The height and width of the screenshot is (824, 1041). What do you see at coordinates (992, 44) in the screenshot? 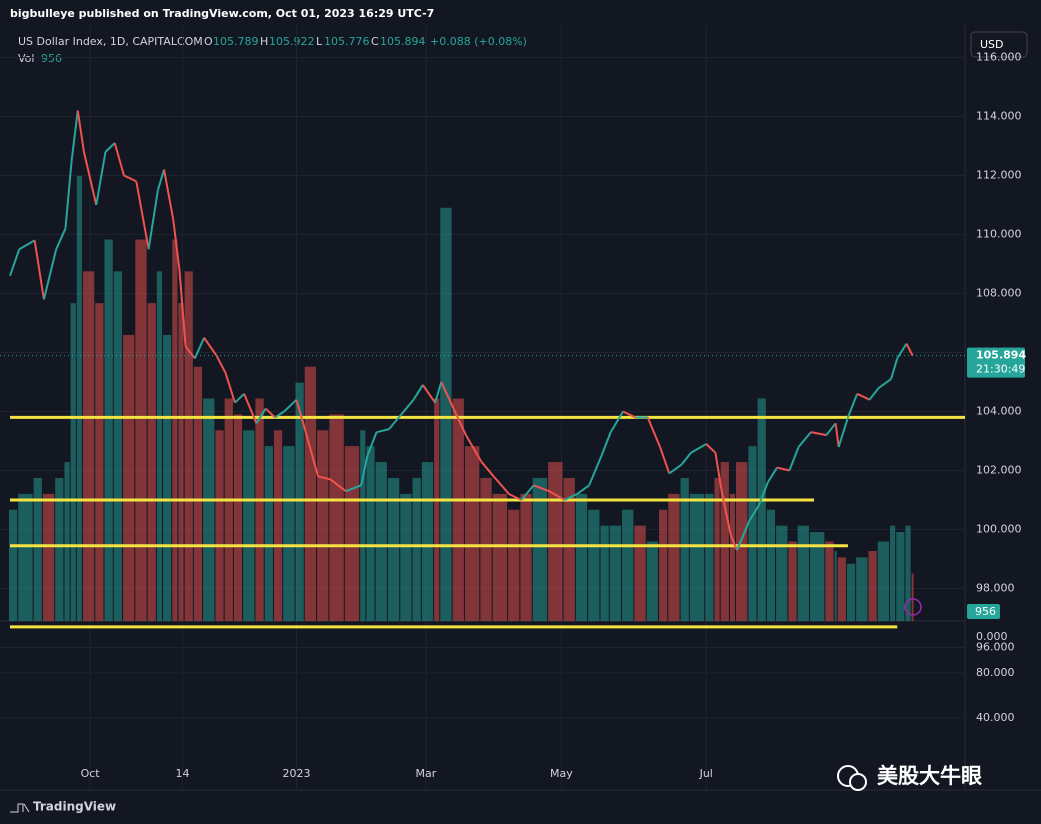
I see `currency: USD` at bounding box center [992, 44].